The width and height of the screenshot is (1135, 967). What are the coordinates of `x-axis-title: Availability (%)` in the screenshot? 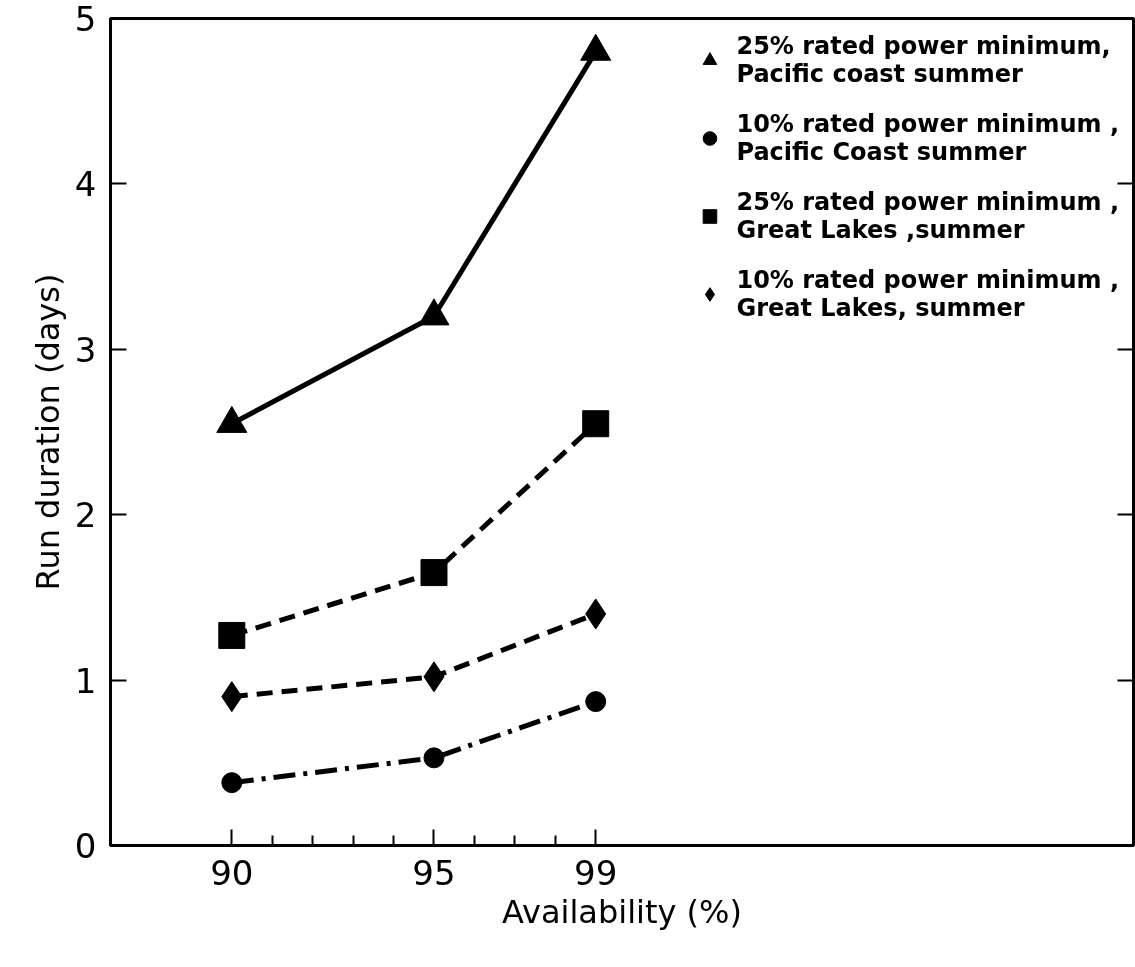 It's located at (622, 911).